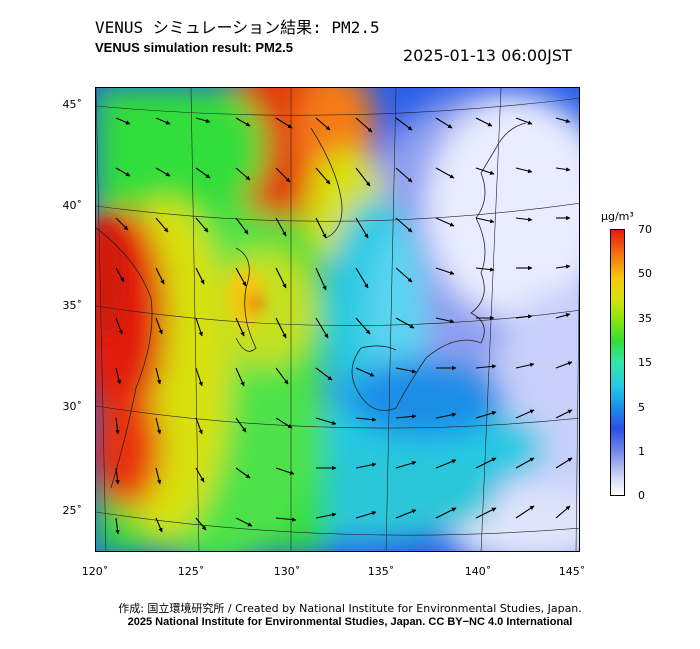 This screenshot has height=649, width=700. Describe the element at coordinates (645, 362) in the screenshot. I see `colorbar-tick-15: 15` at that location.